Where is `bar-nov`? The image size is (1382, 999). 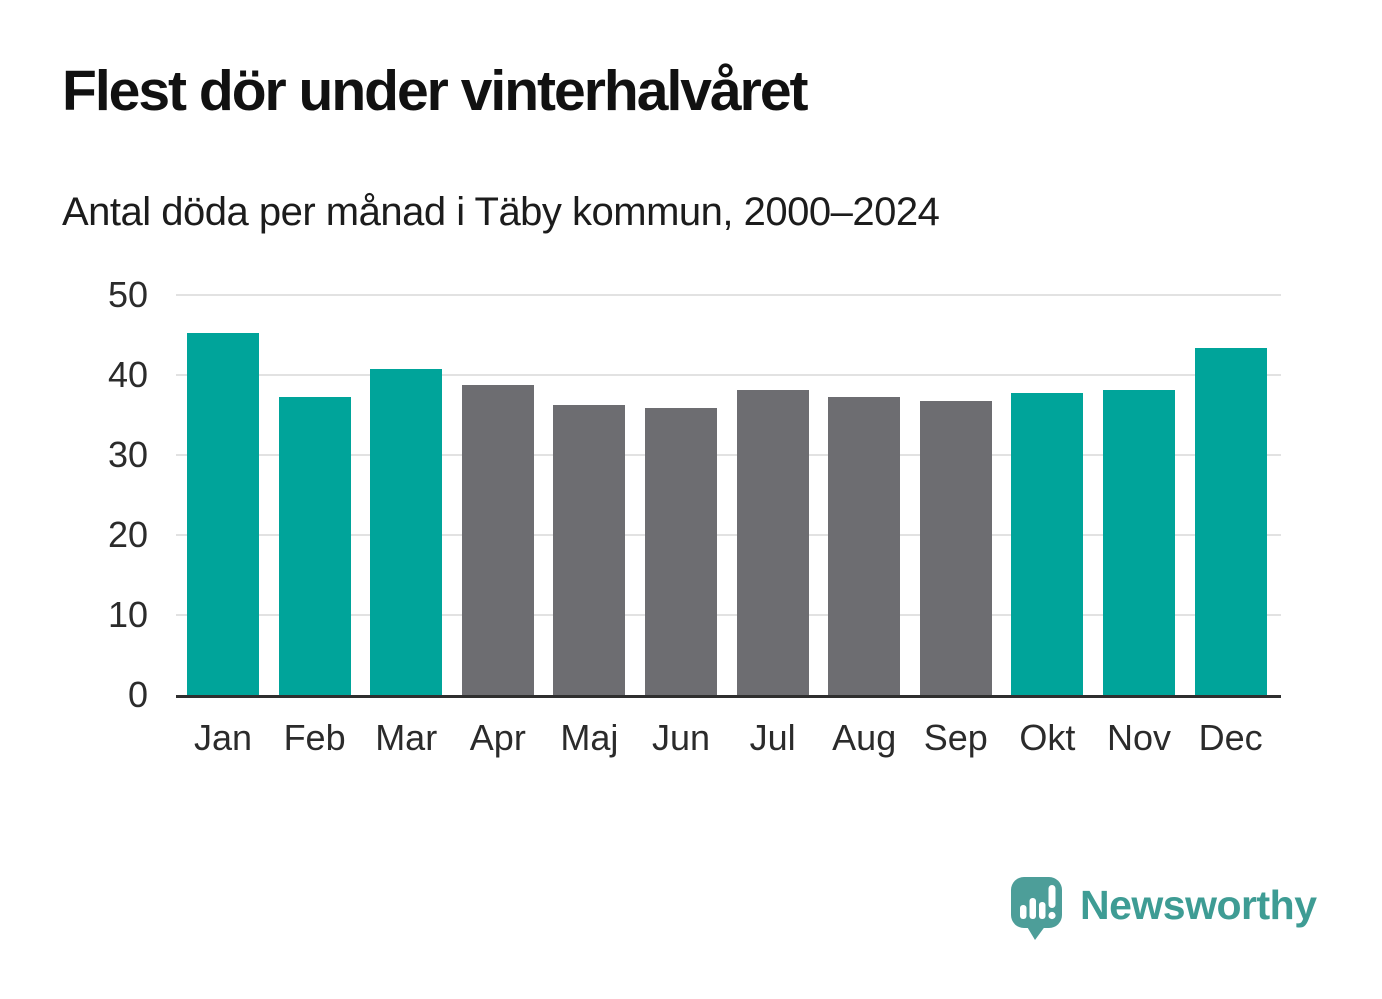
bar-nov is located at coordinates (1139, 542).